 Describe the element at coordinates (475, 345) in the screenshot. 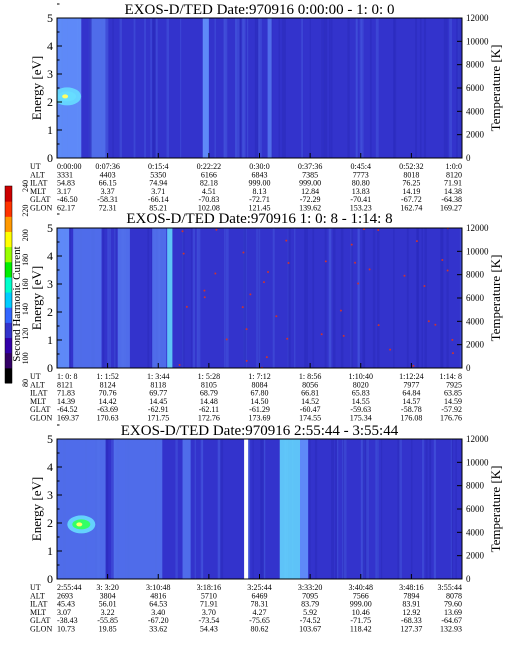

I see `temperature-tick-label: 2000` at that location.